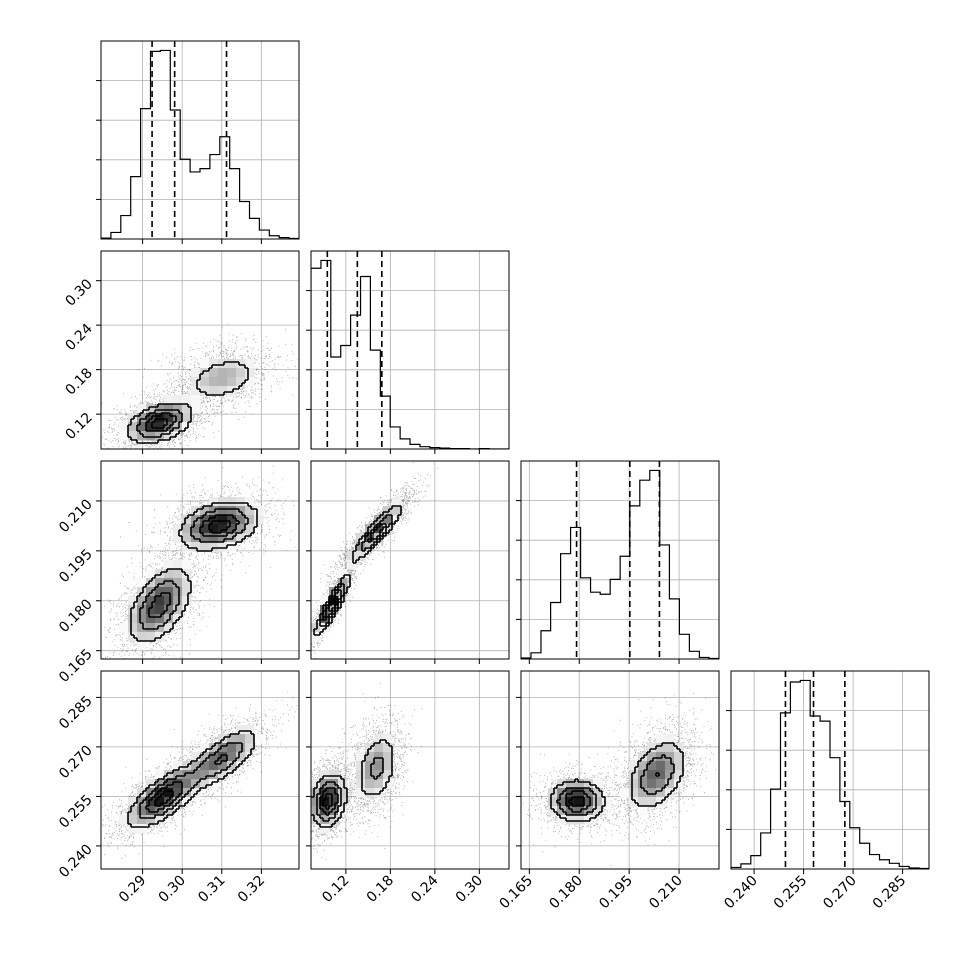 Image resolution: width=970 pixels, height=970 pixels. Describe the element at coordinates (76, 566) in the screenshot. I see `y-tick-label: 0.195` at that location.